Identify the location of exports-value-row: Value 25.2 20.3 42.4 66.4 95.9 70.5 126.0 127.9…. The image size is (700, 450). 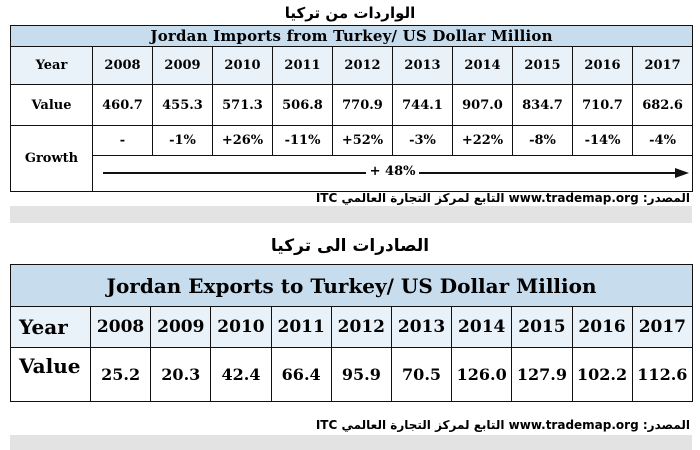
(352, 374).